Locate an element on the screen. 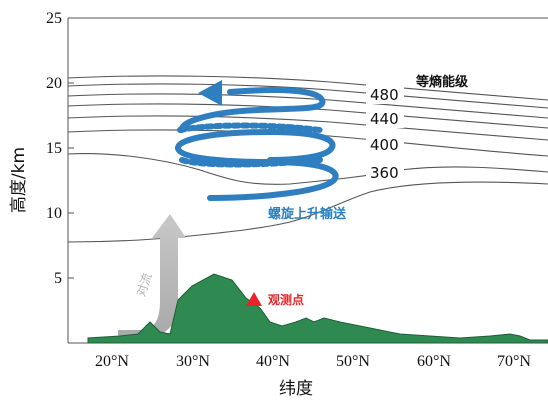 The width and height of the screenshot is (548, 400). y-axis-title: 高度/km is located at coordinates (19, 180).